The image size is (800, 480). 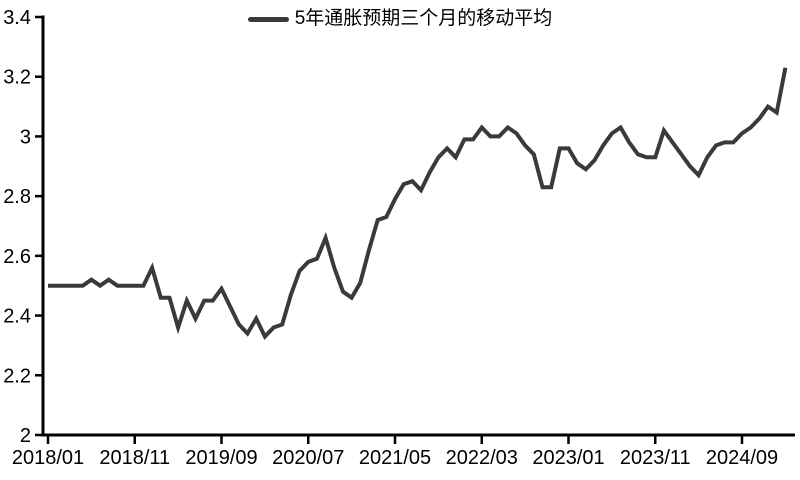 I want to click on x-tick-label: 2021/05, so click(x=395, y=458).